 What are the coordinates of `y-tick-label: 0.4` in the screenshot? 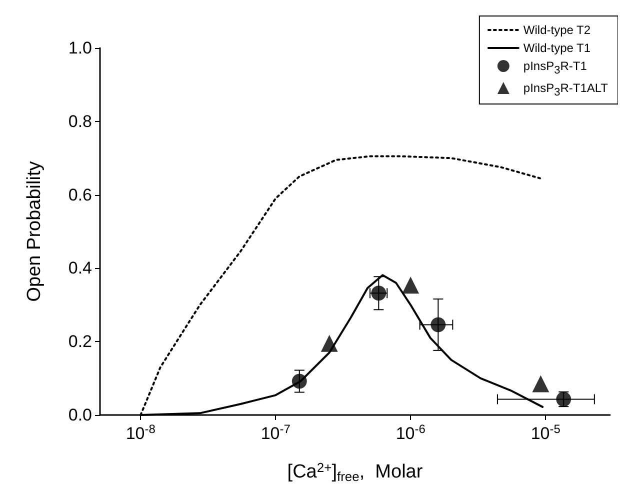 It's located at (80, 268).